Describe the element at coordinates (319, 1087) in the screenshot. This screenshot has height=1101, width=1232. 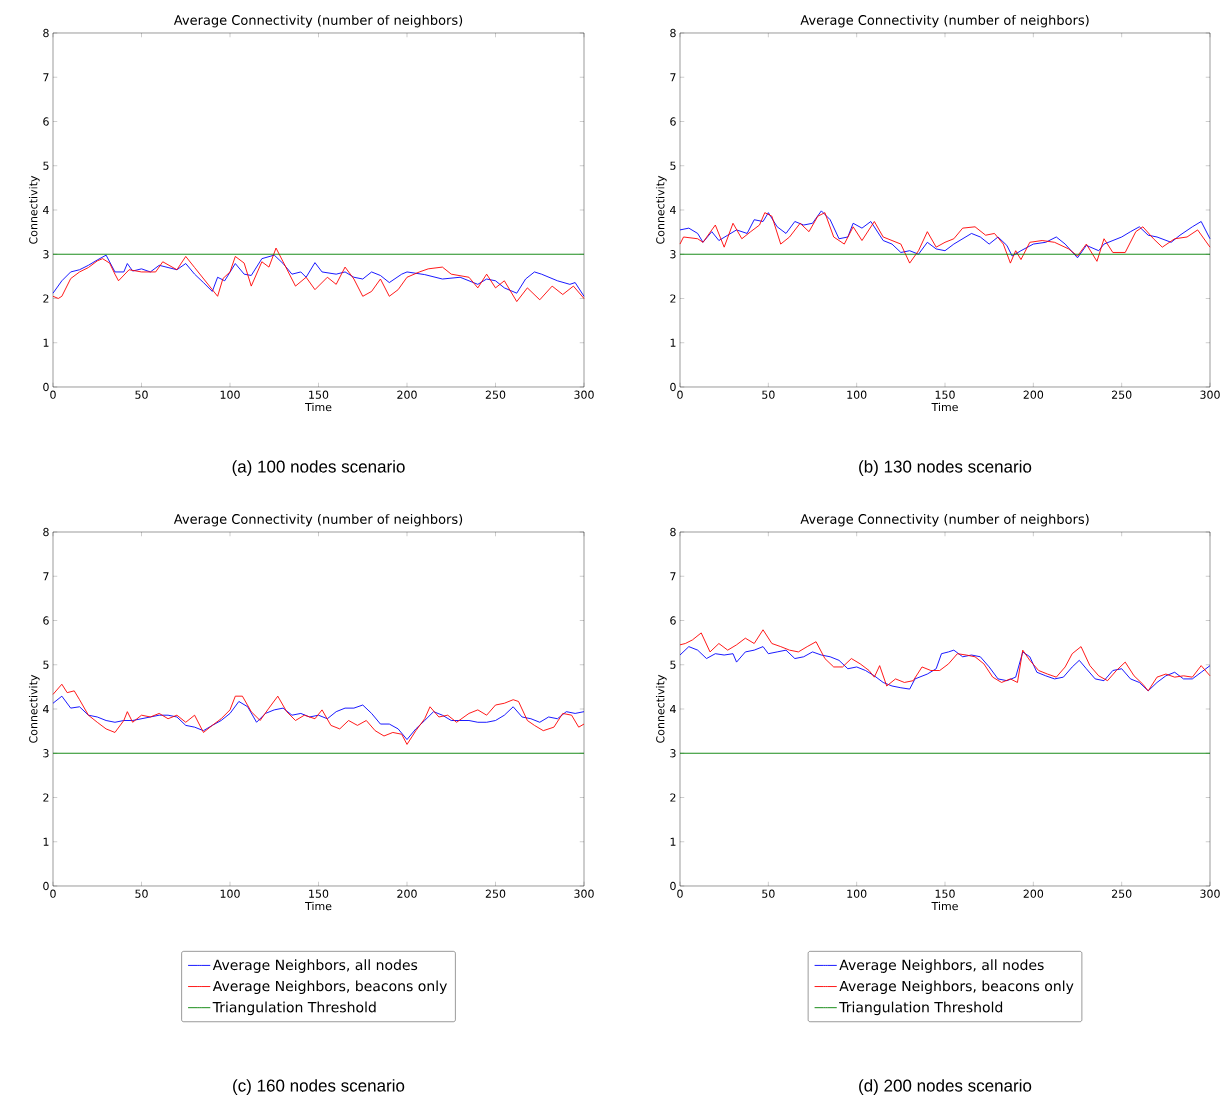
I see `text: (c) 160 nodes scenario` at that location.